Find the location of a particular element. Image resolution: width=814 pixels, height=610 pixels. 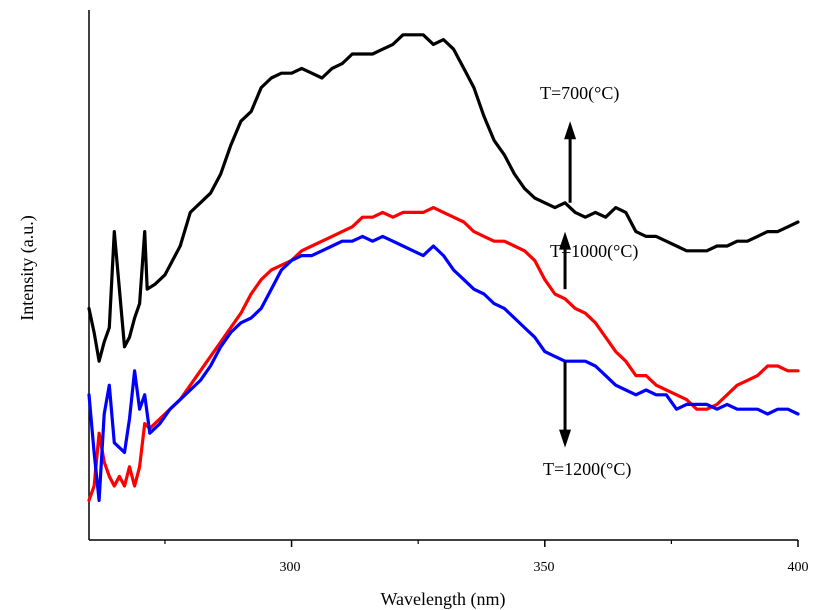

annotation-t1000: T=1000(°C) is located at coordinates (594, 251).